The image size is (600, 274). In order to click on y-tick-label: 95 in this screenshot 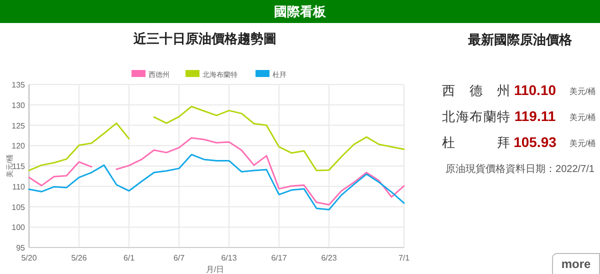, I will do `click(21, 248)`.